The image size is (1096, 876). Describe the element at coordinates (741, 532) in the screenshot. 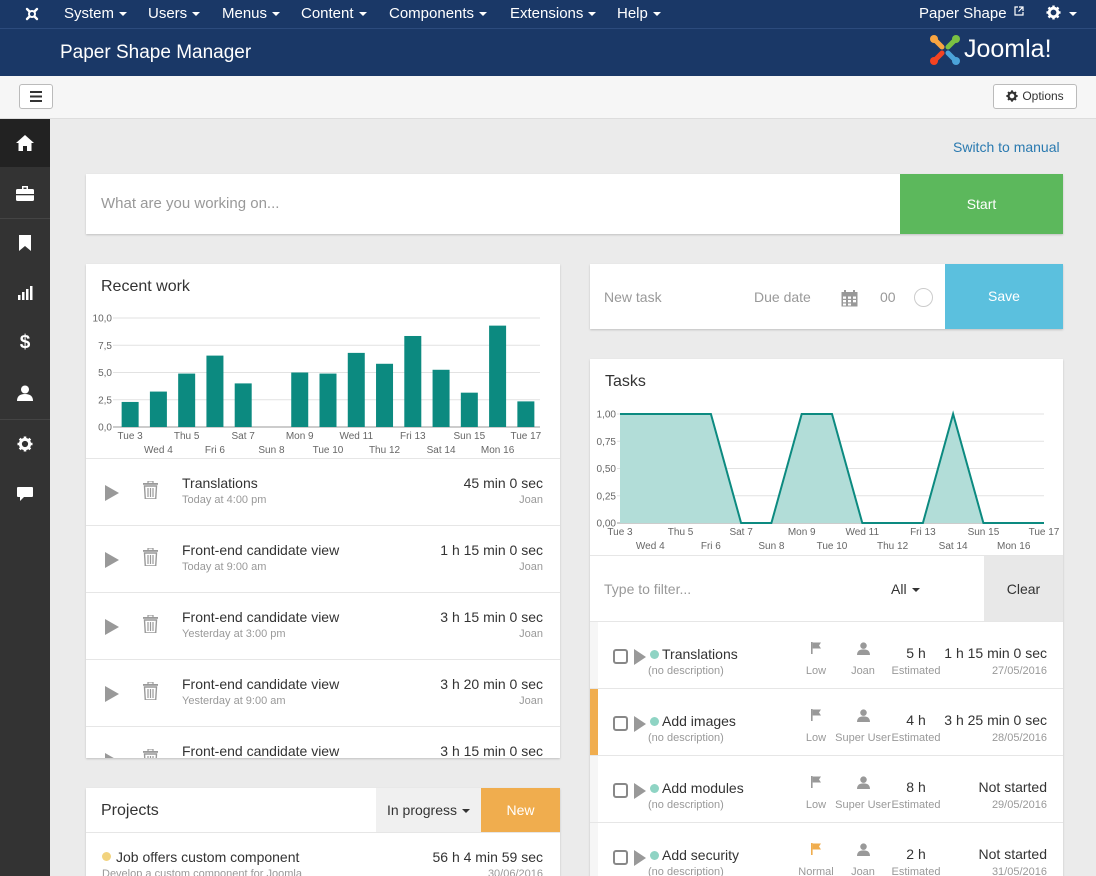

I see `x-tick-label: Sat 7` at that location.